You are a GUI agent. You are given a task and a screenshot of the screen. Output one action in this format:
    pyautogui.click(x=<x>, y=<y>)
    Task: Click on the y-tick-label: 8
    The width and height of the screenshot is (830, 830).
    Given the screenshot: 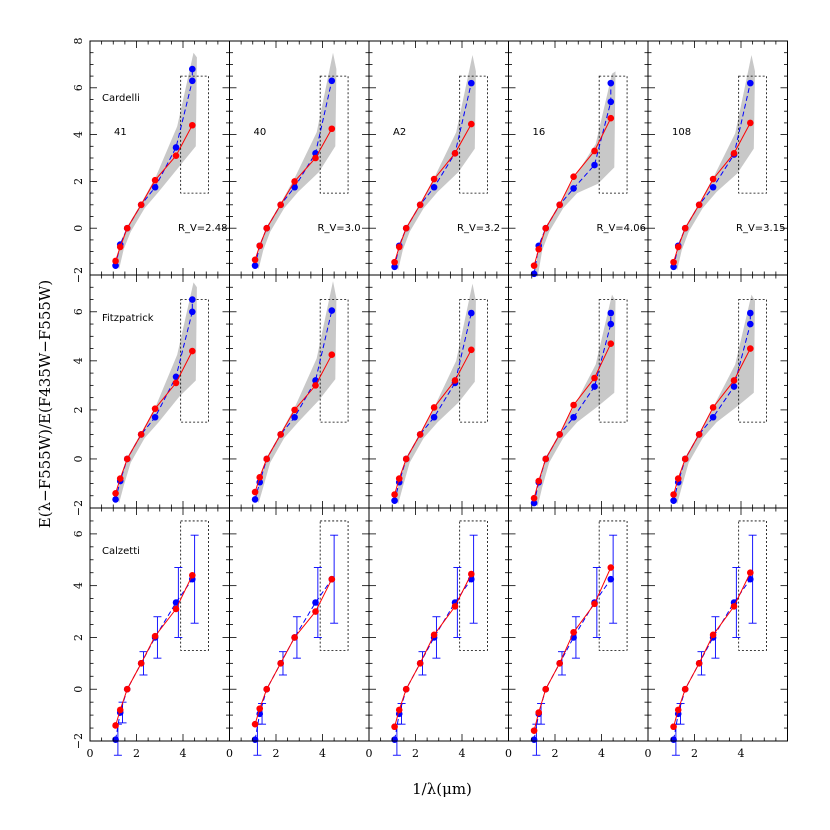 What is the action you would take?
    pyautogui.click(x=78, y=41)
    